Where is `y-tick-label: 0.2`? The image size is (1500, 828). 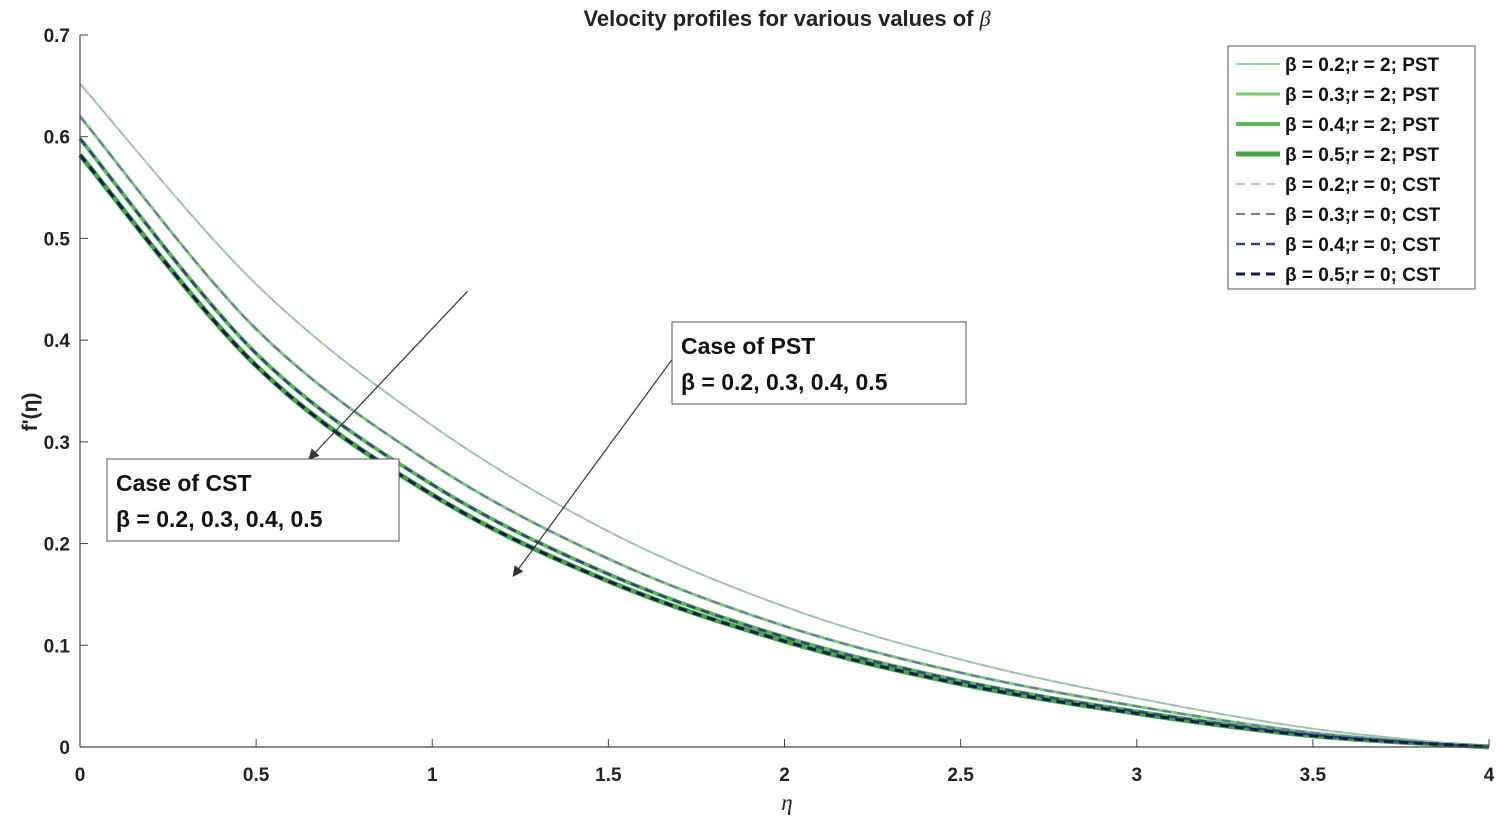
y-tick-label: 0.2 is located at coordinates (57, 545).